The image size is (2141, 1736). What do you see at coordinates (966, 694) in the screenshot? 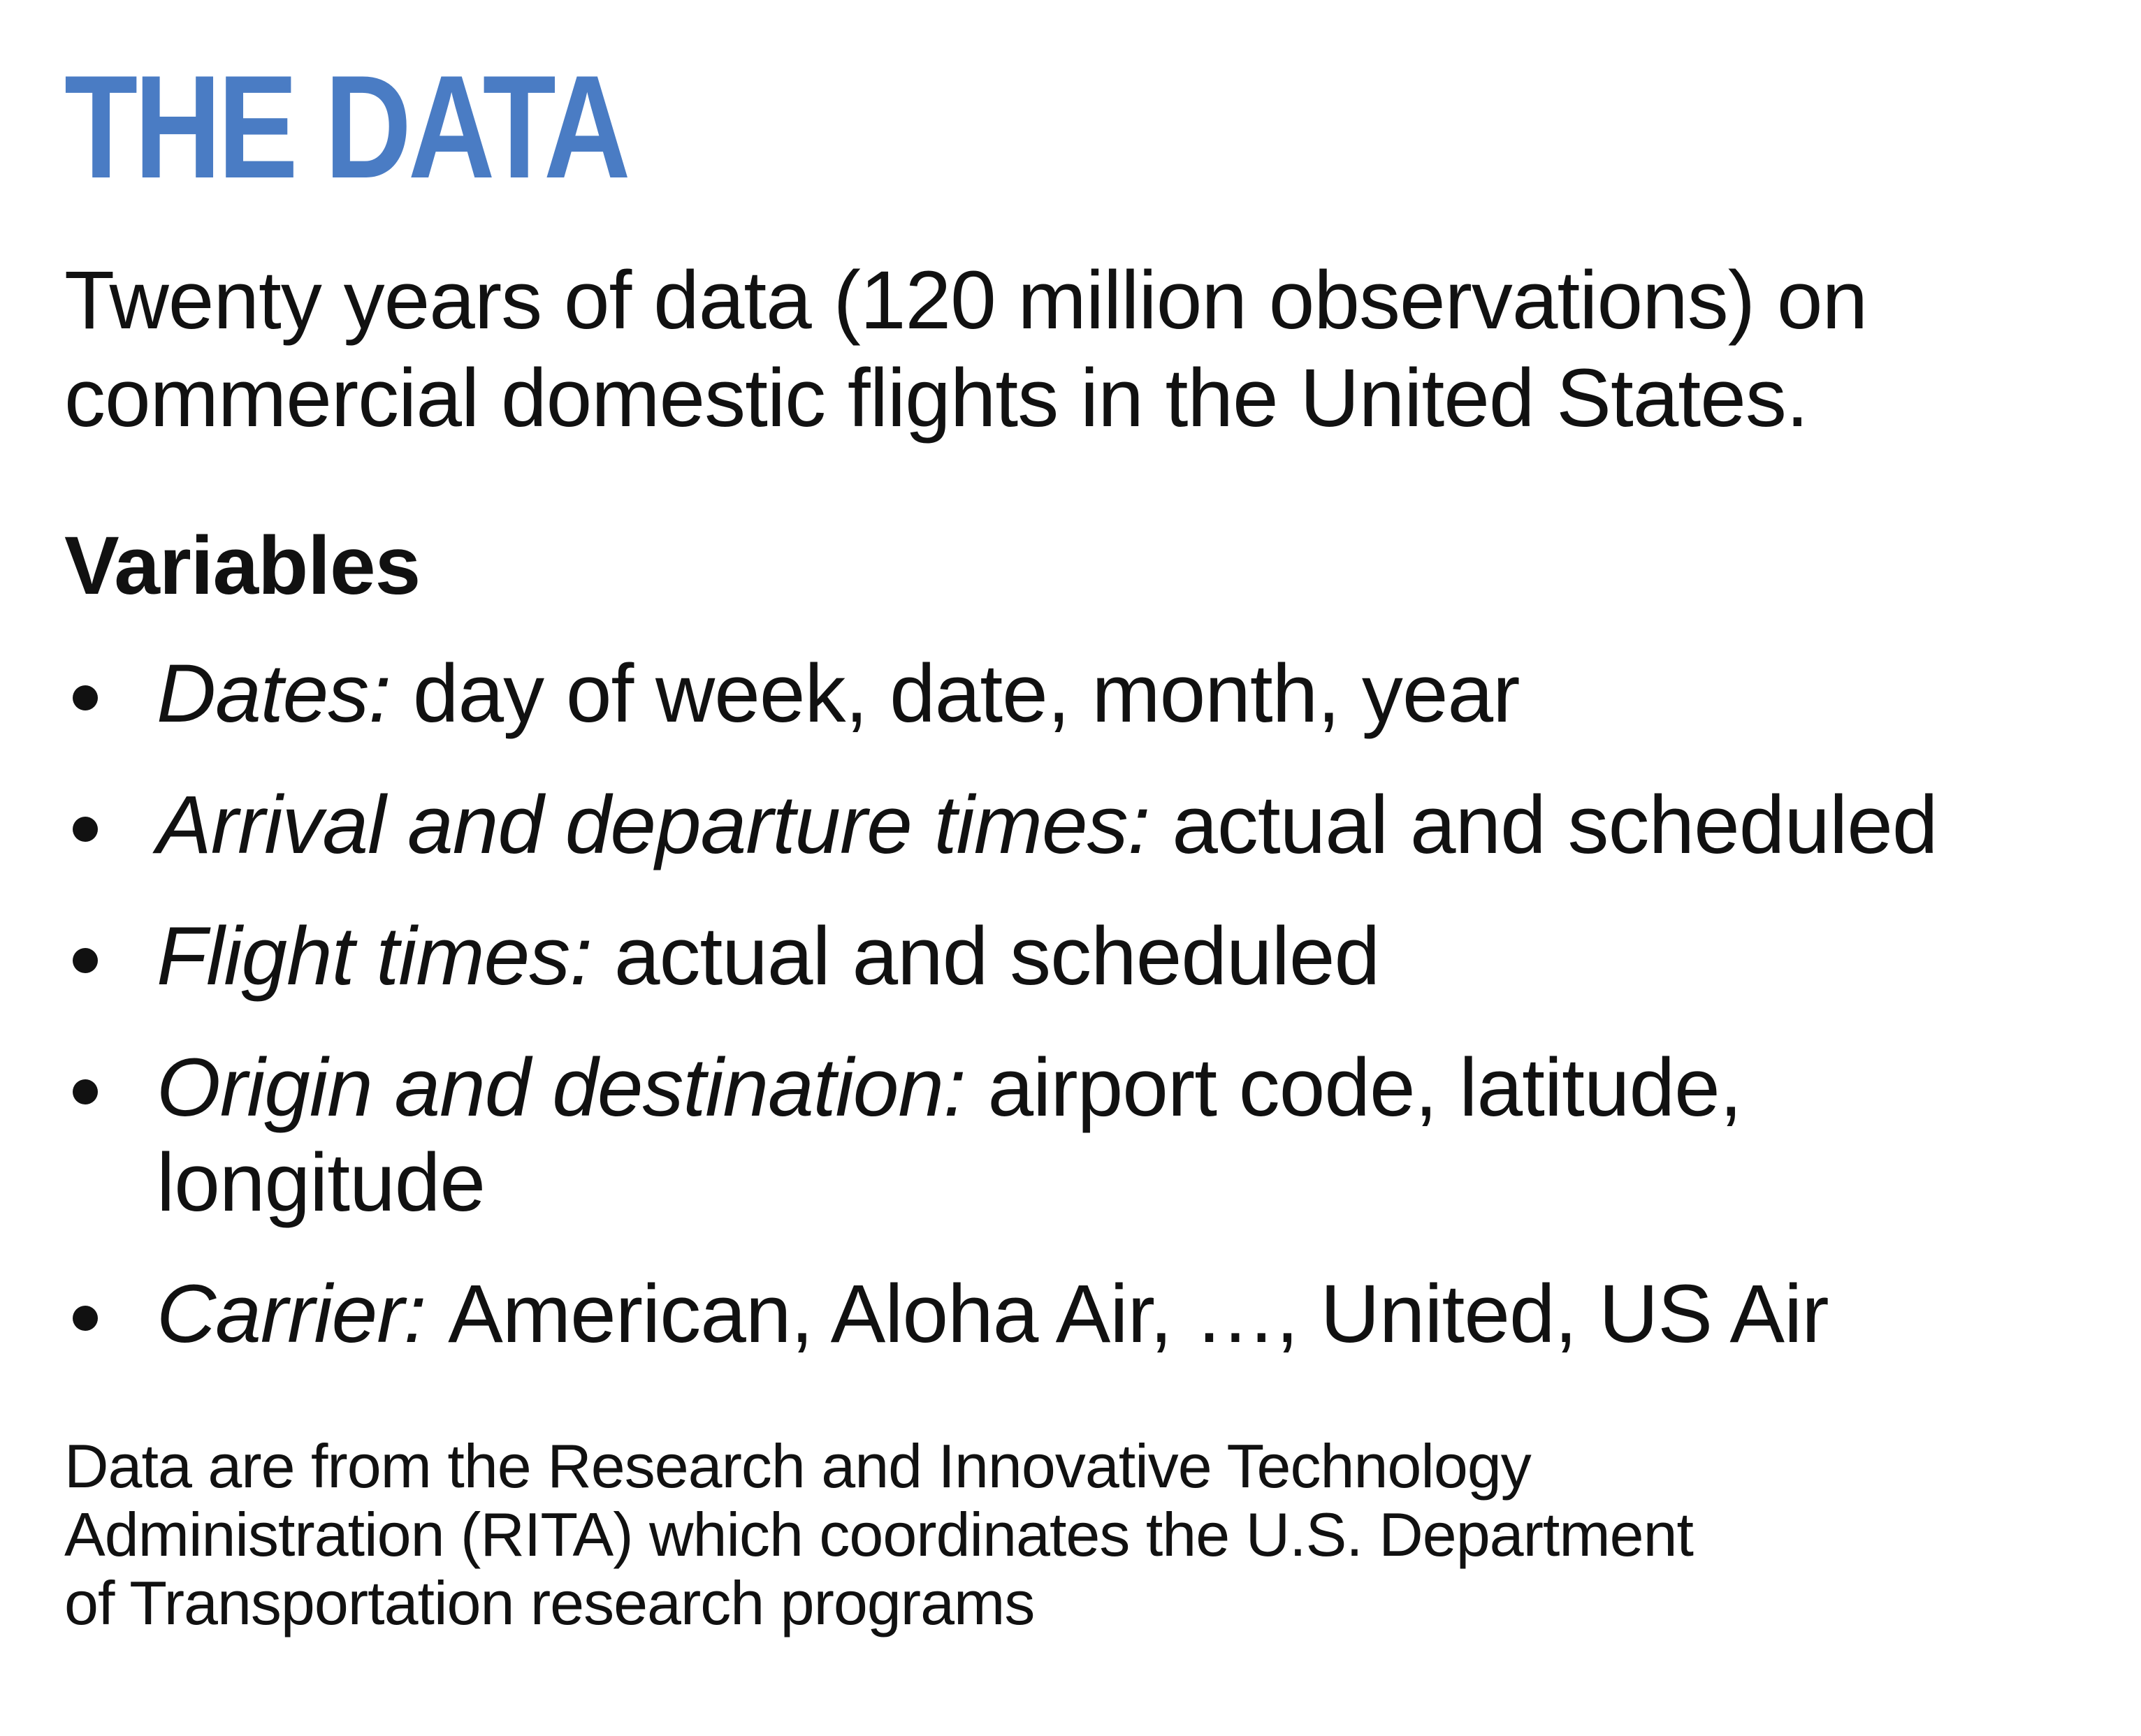
I see `variable-value: day of week, date, month, year` at bounding box center [966, 694].